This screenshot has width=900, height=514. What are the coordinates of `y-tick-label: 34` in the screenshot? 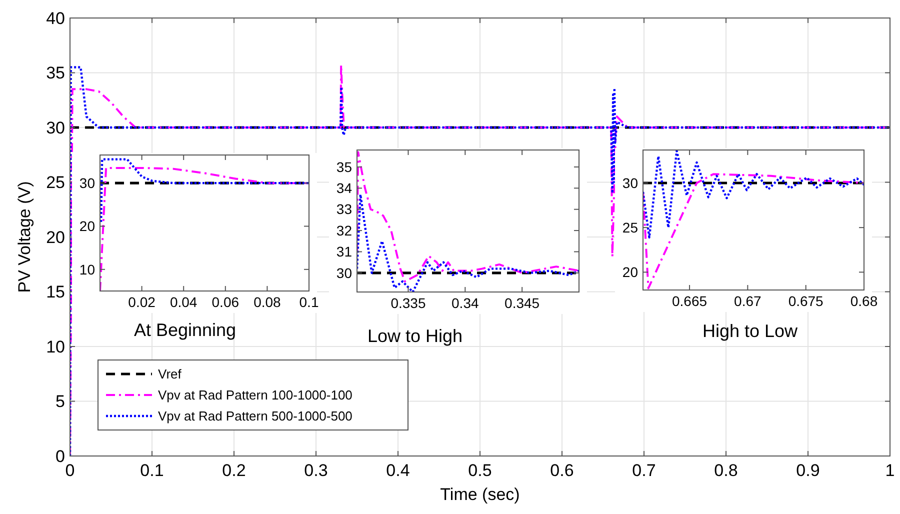 It's located at (344, 188).